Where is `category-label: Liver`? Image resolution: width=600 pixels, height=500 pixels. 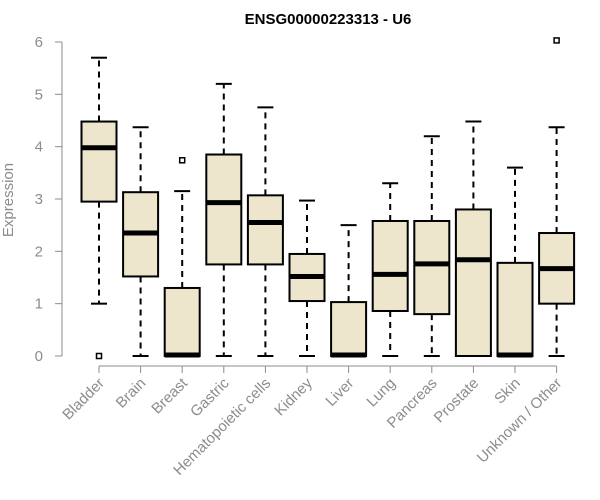 category-label: Liver is located at coordinates (339, 392).